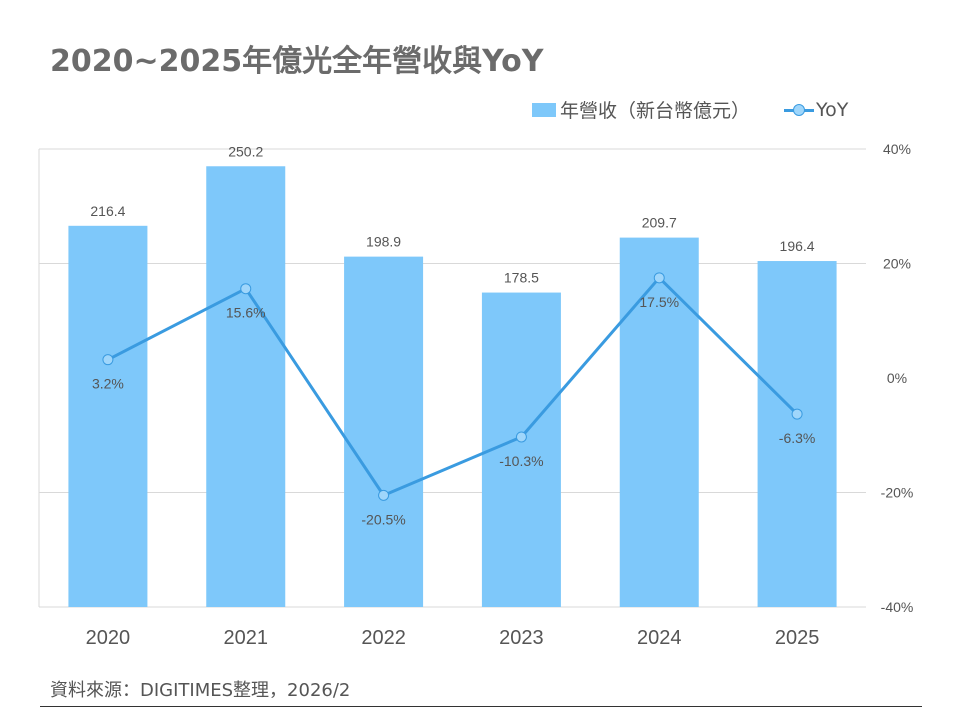 This screenshot has height=720, width=960. I want to click on y-right-tick-label: -40%, so click(897, 607).